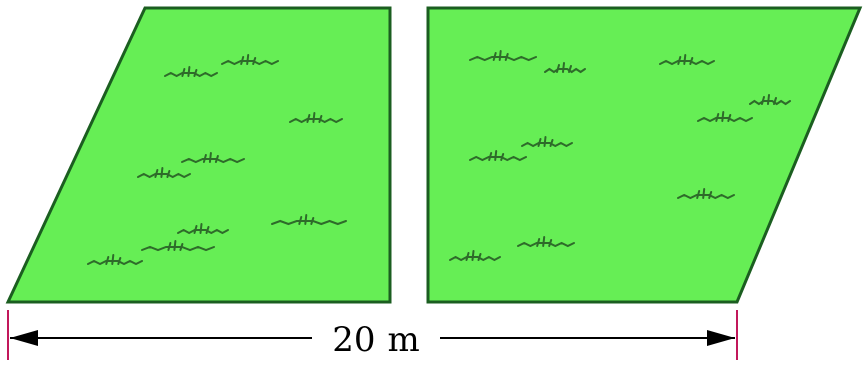  I want to click on dimension-unit: m, so click(404, 340).